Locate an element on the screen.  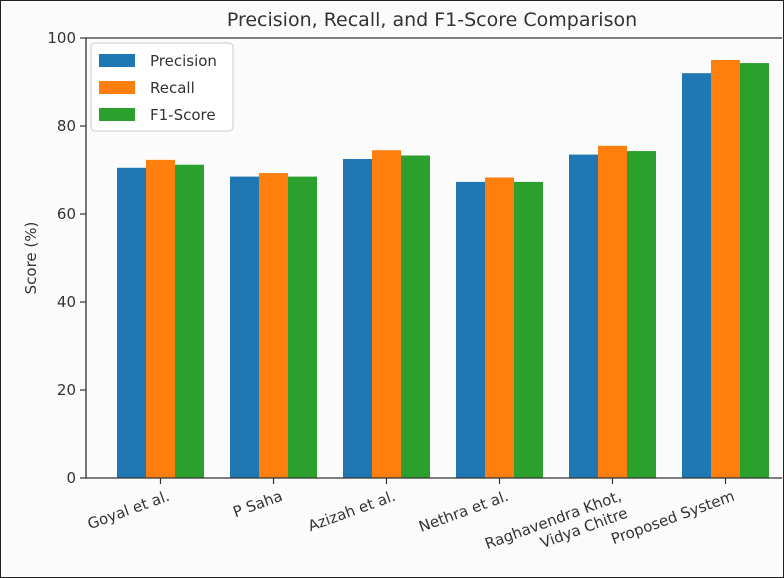
legend-label: Precision is located at coordinates (183, 61).